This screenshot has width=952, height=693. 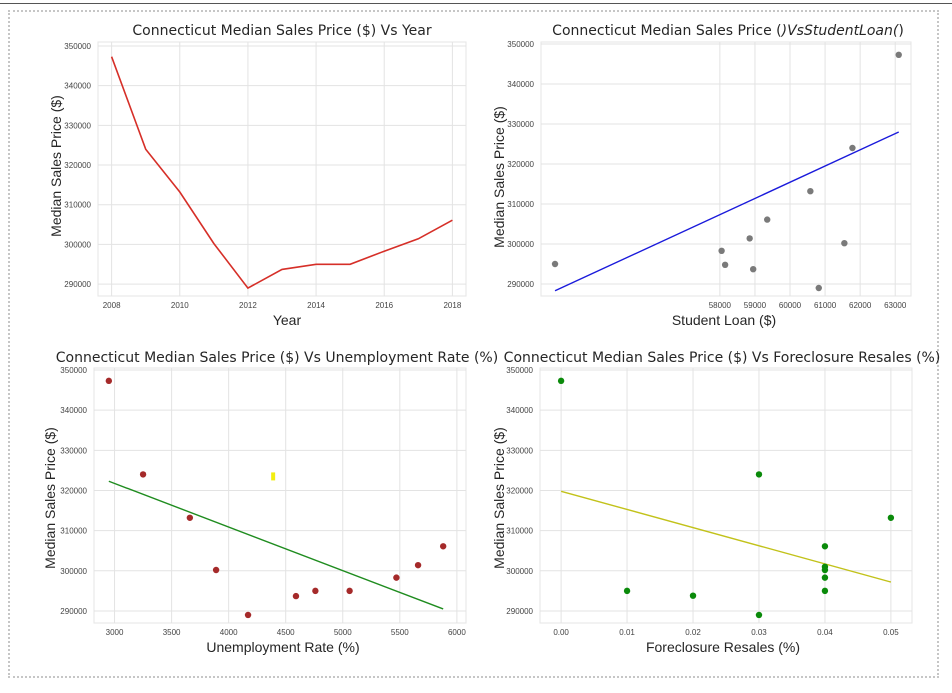 I want to click on x-tick-label: 60000, so click(x=790, y=305).